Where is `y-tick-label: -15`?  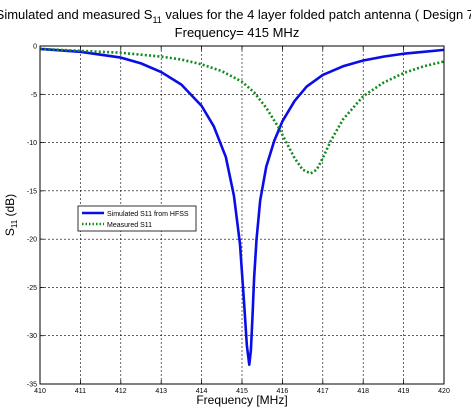 y-tick-label: -15 is located at coordinates (32, 191).